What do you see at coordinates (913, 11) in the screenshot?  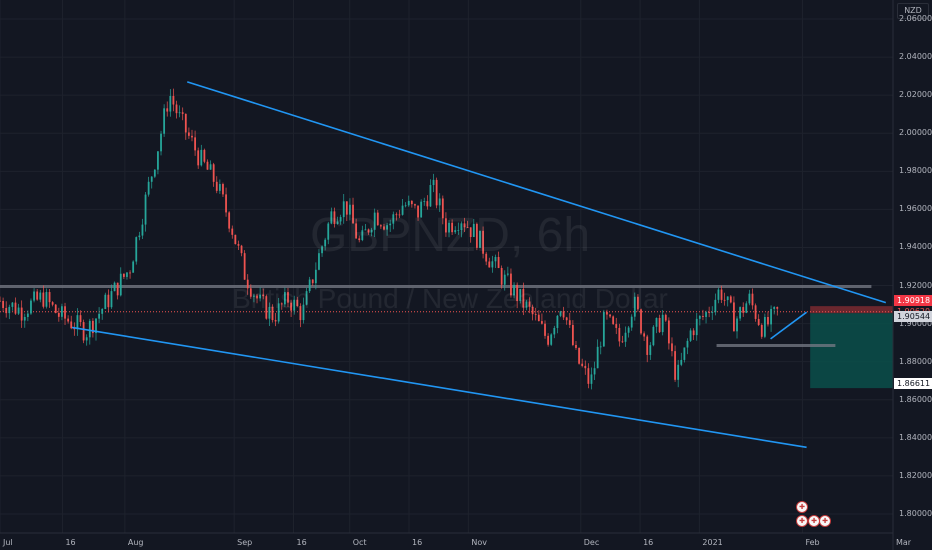 I see `currency-label: NZD` at bounding box center [913, 11].